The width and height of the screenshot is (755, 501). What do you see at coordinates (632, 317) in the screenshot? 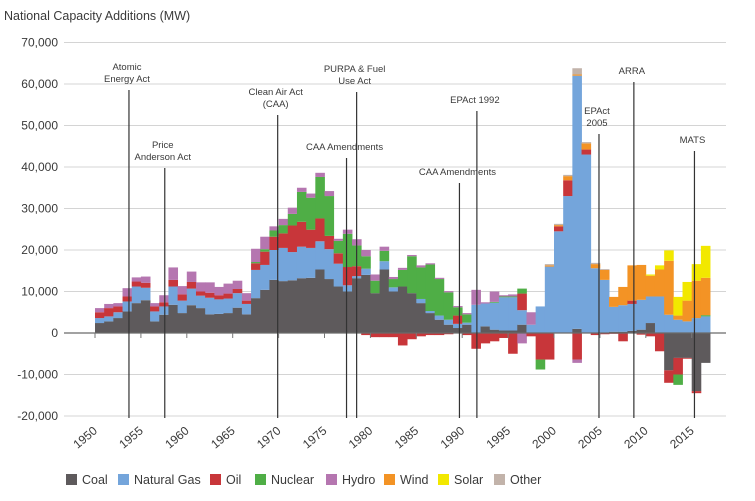
I see `bar-natural-gas-2008` at bounding box center [632, 317].